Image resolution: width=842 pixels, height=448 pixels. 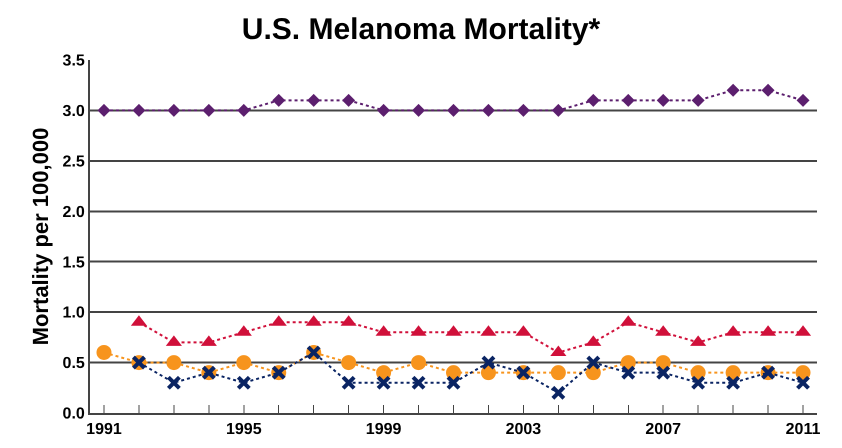 I want to click on x-tick-label: 2003, so click(x=524, y=429).